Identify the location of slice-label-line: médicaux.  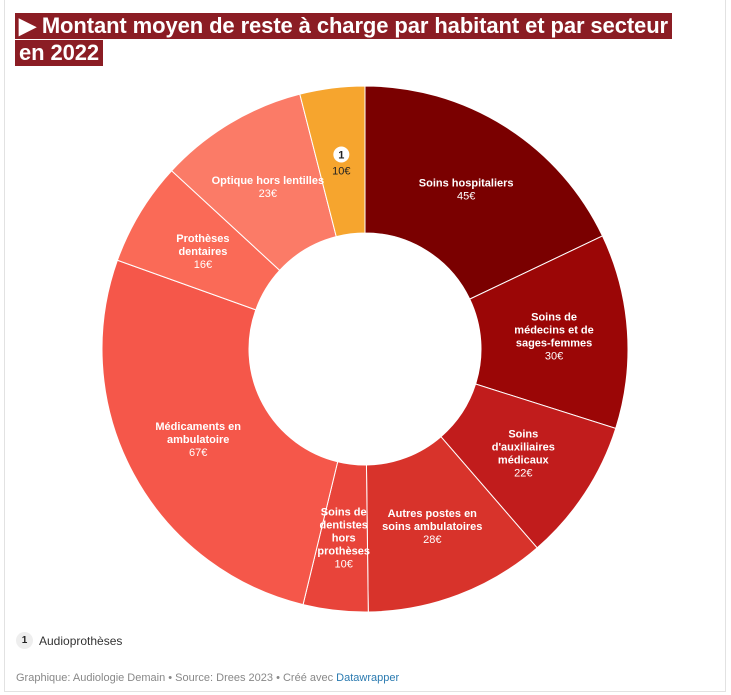
(524, 461).